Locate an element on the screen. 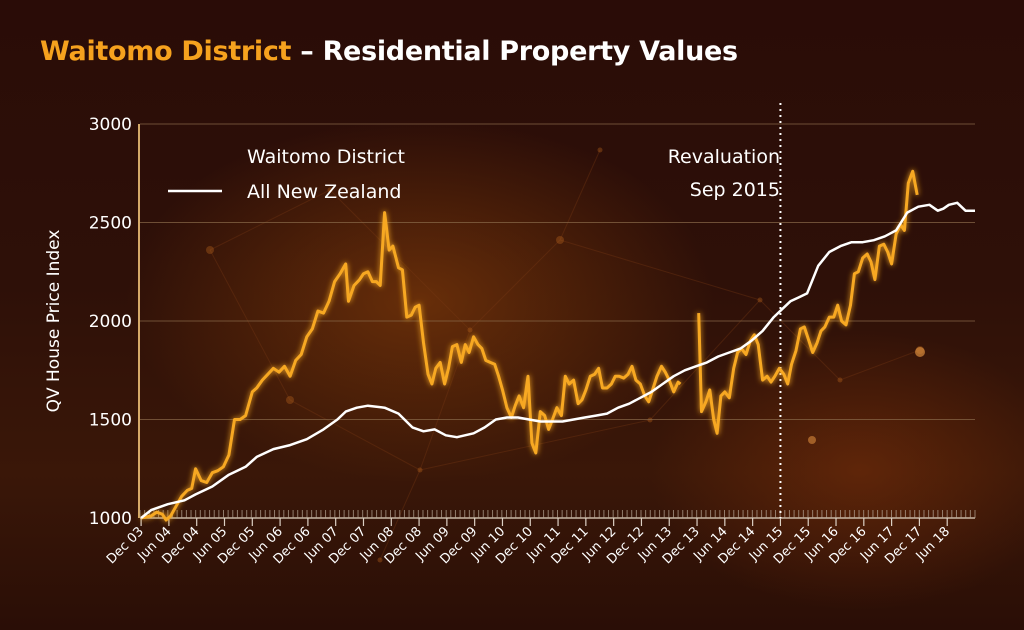  legend: Waitomo District All New Zealand is located at coordinates (286, 174).